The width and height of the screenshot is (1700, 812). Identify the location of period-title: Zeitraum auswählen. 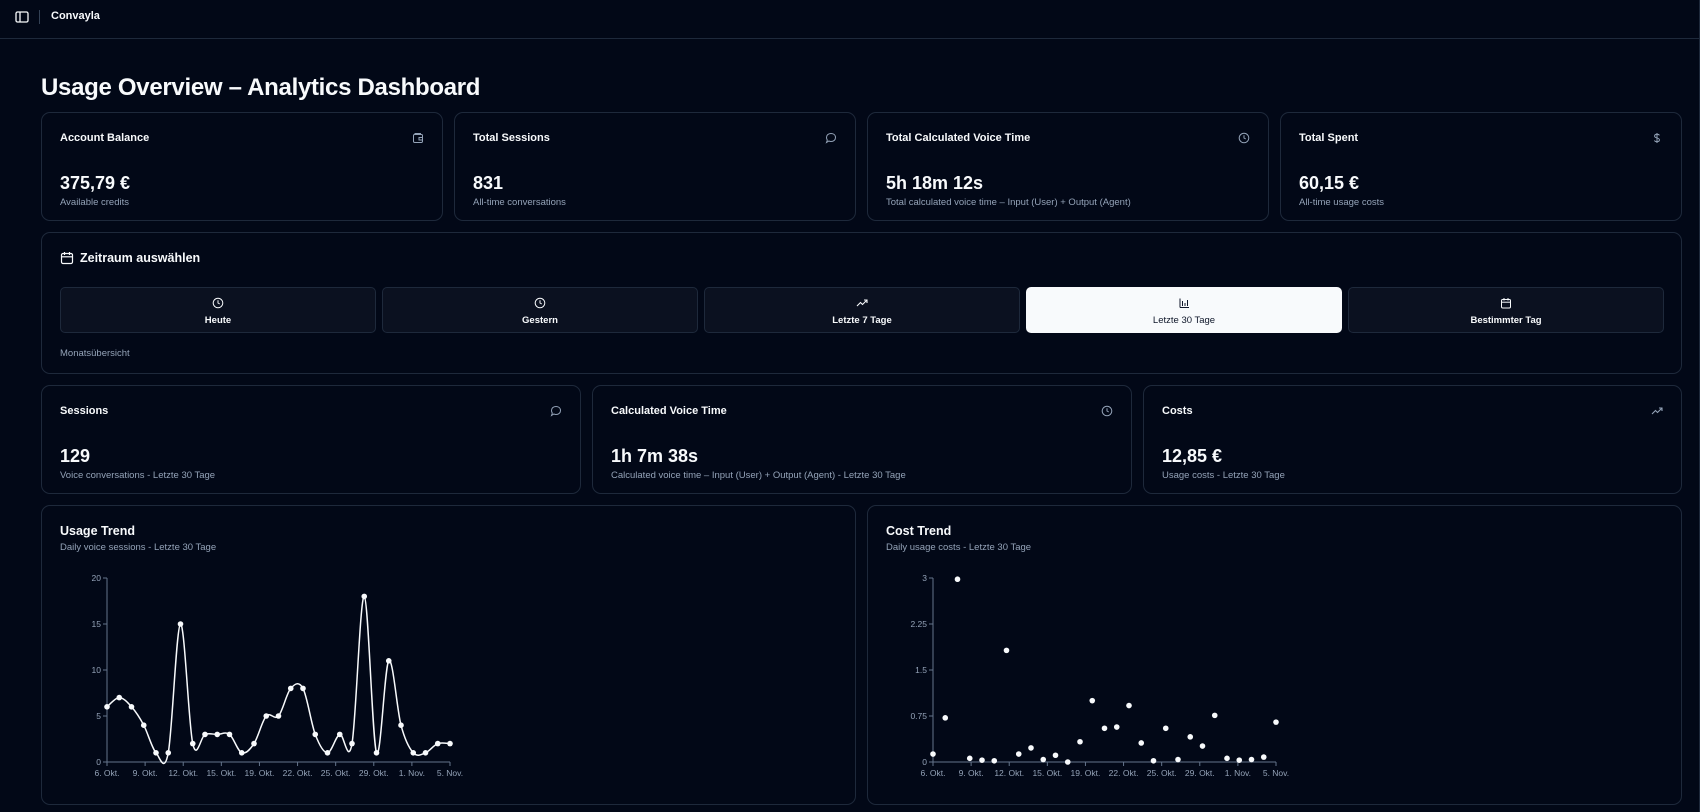
(140, 258).